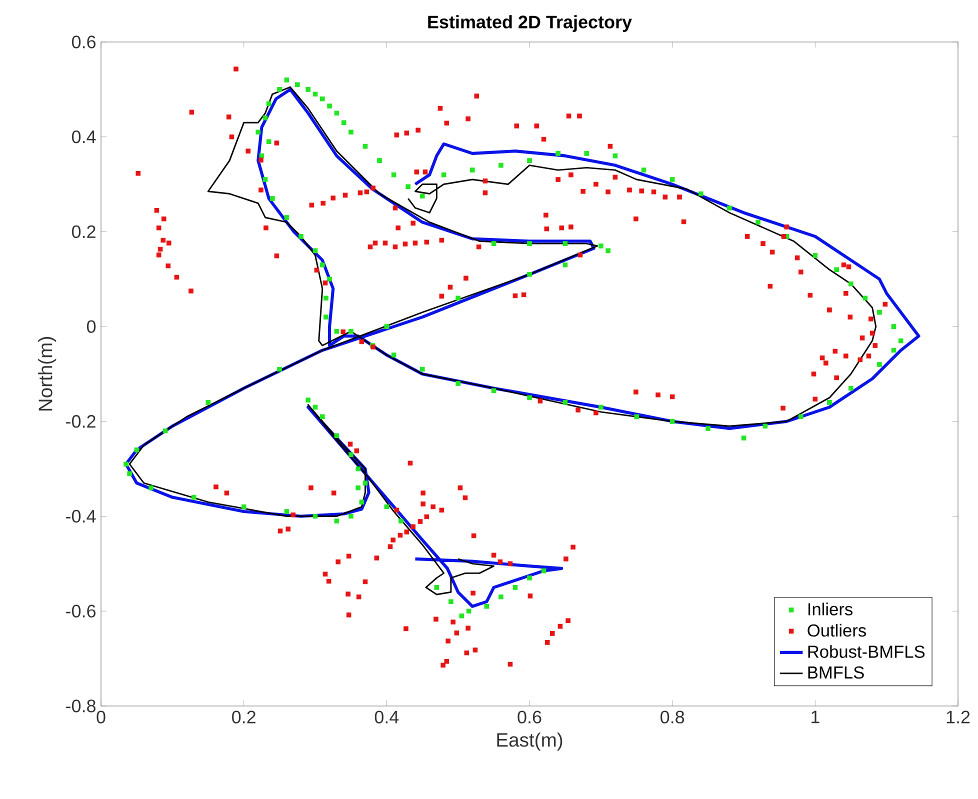 The width and height of the screenshot is (978, 799). Describe the element at coordinates (837, 630) in the screenshot. I see `legend-label: Outliers` at that location.